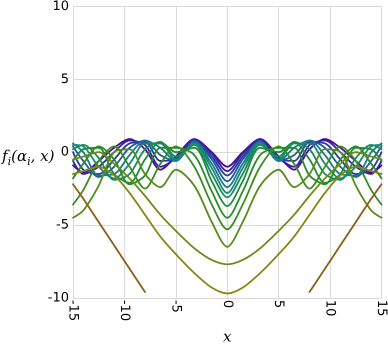  Describe the element at coordinates (62, 225) in the screenshot. I see `y-tick-label: -5` at that location.